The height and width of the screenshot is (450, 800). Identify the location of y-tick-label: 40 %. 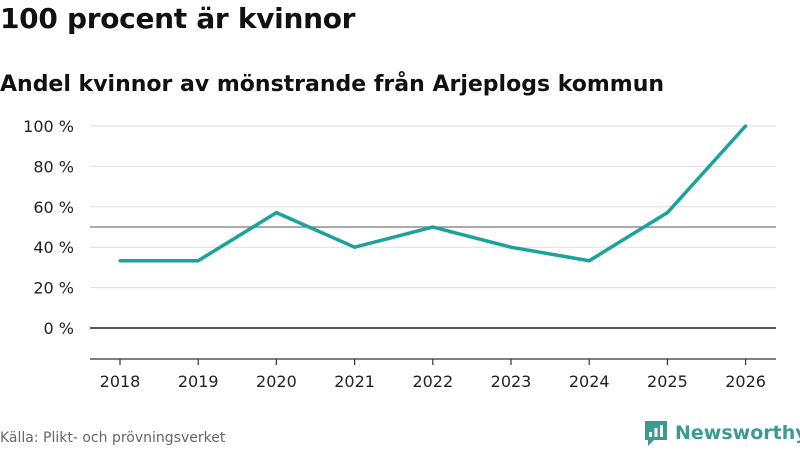
(53, 247).